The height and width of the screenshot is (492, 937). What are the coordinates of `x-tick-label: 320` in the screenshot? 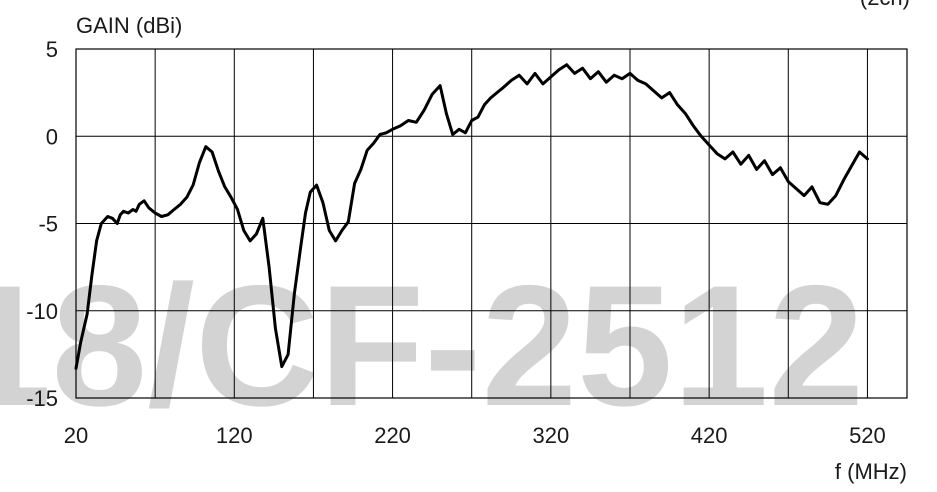 It's located at (550, 435).